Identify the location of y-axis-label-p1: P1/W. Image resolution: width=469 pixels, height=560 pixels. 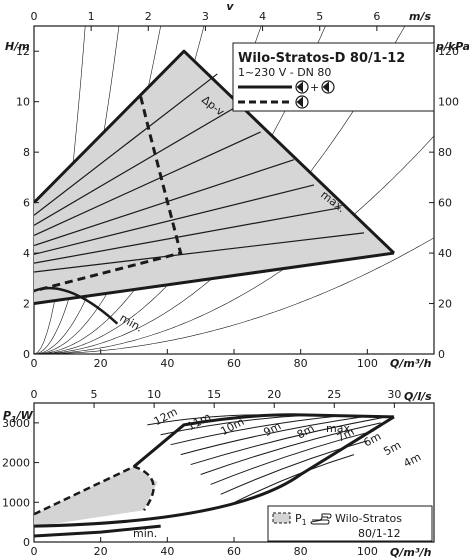
(18, 416).